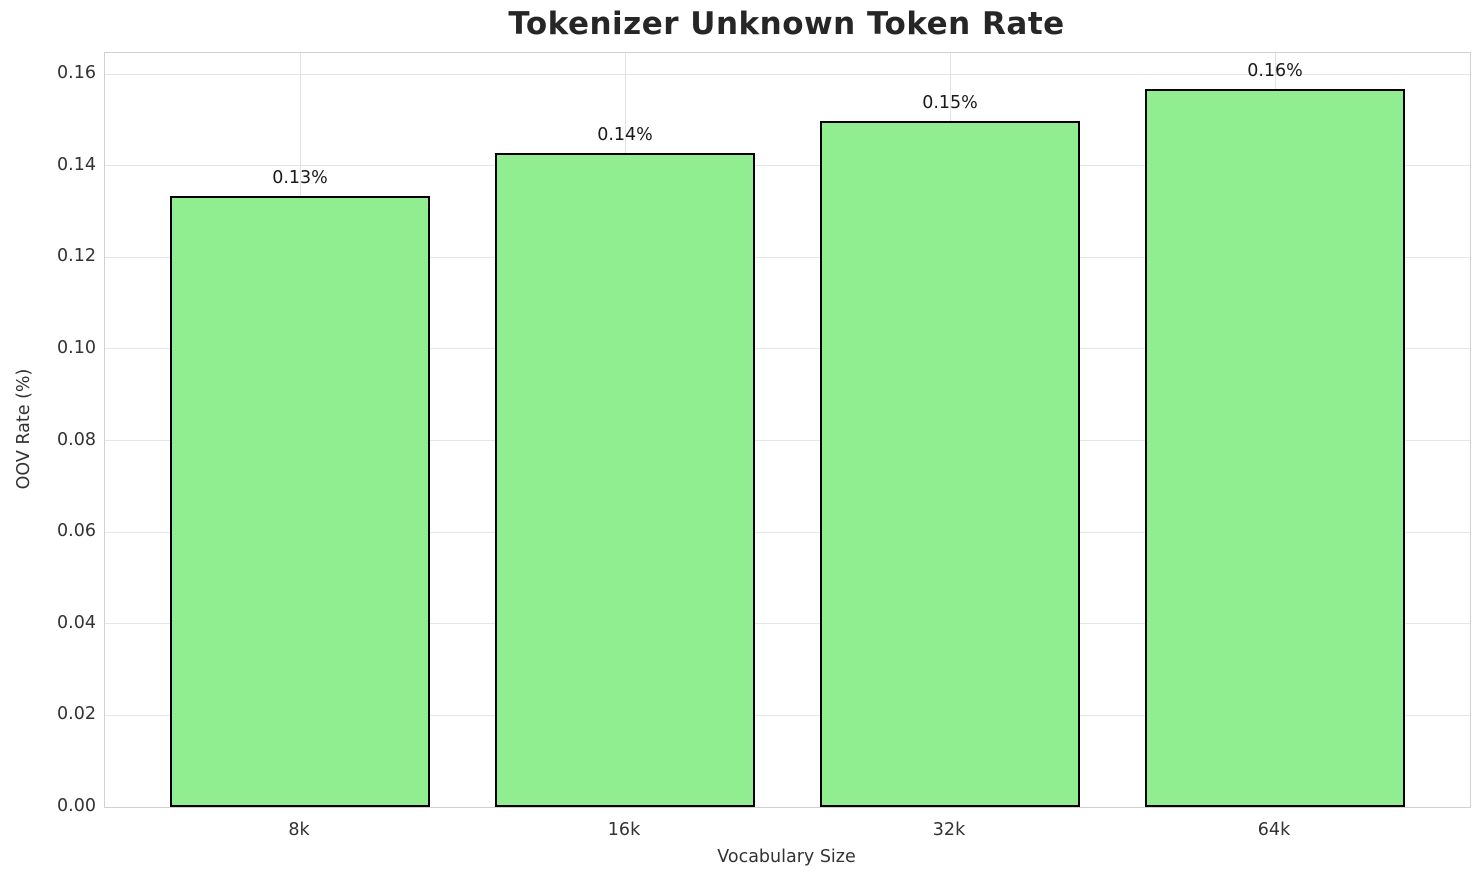  I want to click on y-tick-label: 0.16, so click(76, 73).